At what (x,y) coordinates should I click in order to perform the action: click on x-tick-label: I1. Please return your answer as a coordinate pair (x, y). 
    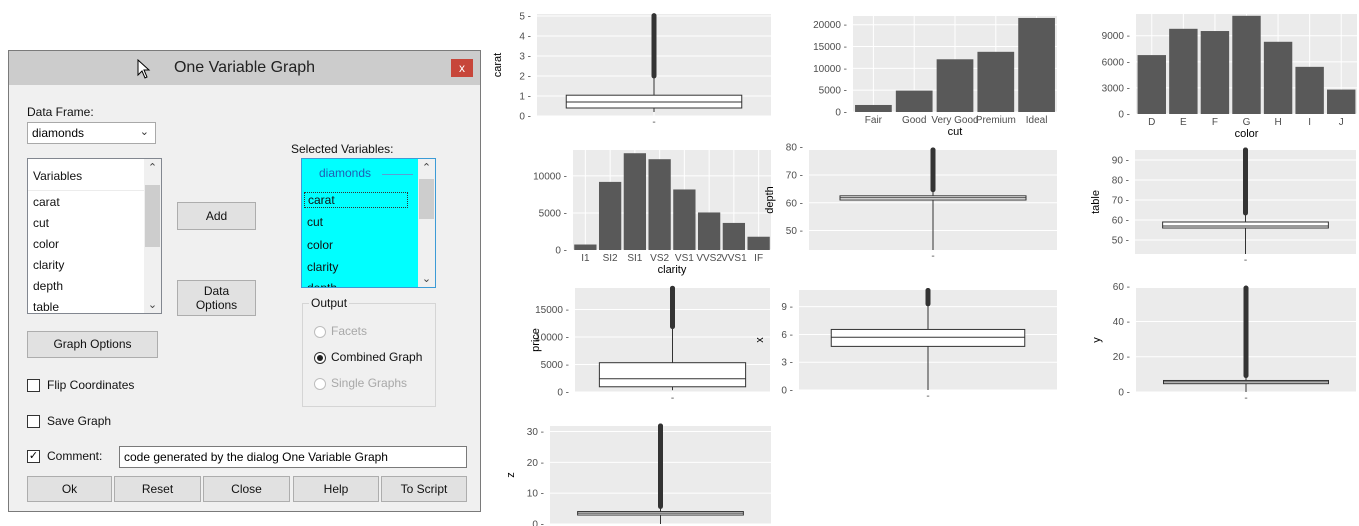
    Looking at the image, I should click on (585, 258).